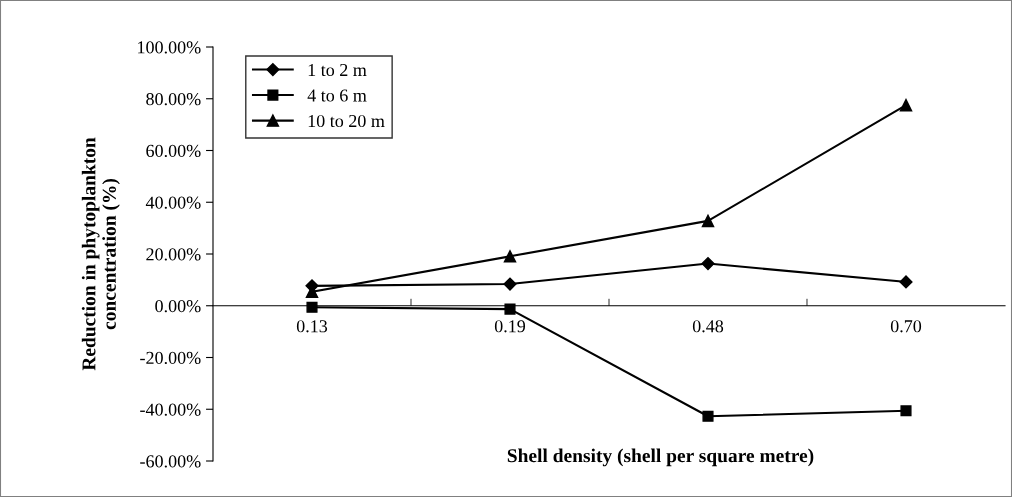 This screenshot has width=1012, height=497. What do you see at coordinates (169, 47) in the screenshot?
I see `y-tick-label: 100.00%` at bounding box center [169, 47].